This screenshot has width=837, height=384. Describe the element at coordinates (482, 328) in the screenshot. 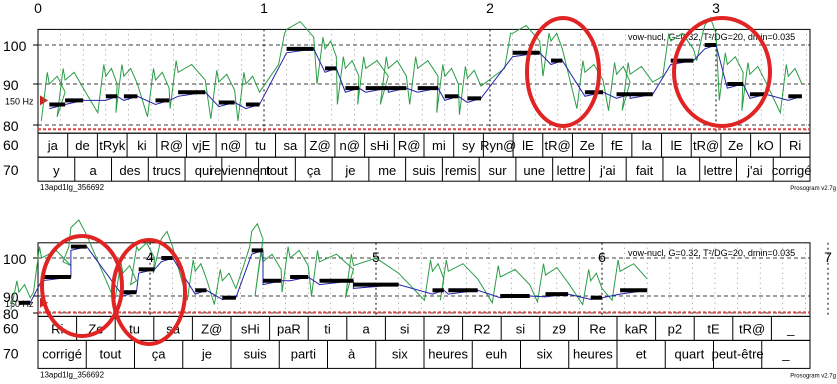

I see `syllable-label: R2` at that location.